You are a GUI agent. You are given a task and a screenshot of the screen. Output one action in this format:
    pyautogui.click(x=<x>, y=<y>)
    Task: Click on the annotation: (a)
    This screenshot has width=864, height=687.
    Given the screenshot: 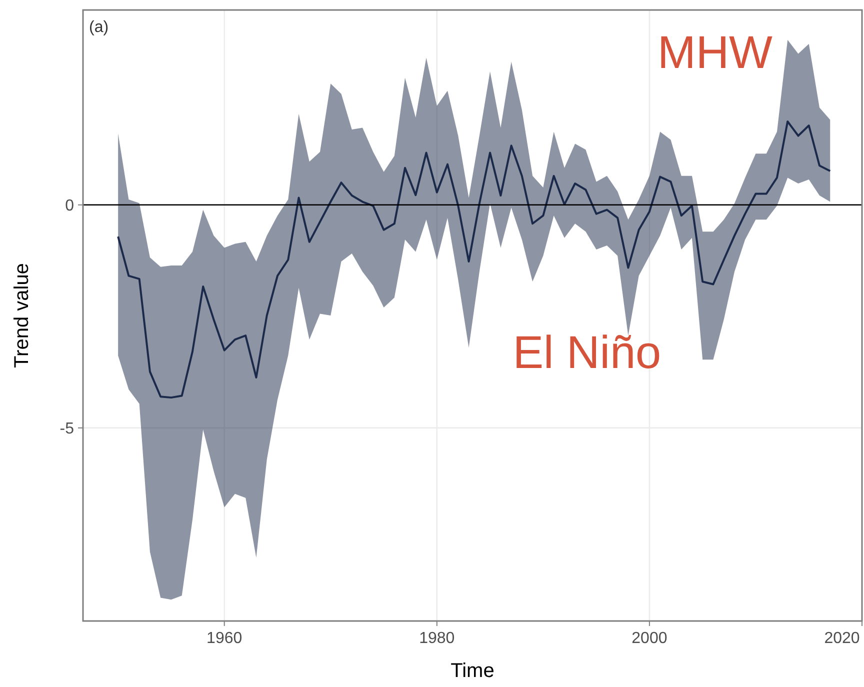 What is the action you would take?
    pyautogui.click(x=99, y=27)
    